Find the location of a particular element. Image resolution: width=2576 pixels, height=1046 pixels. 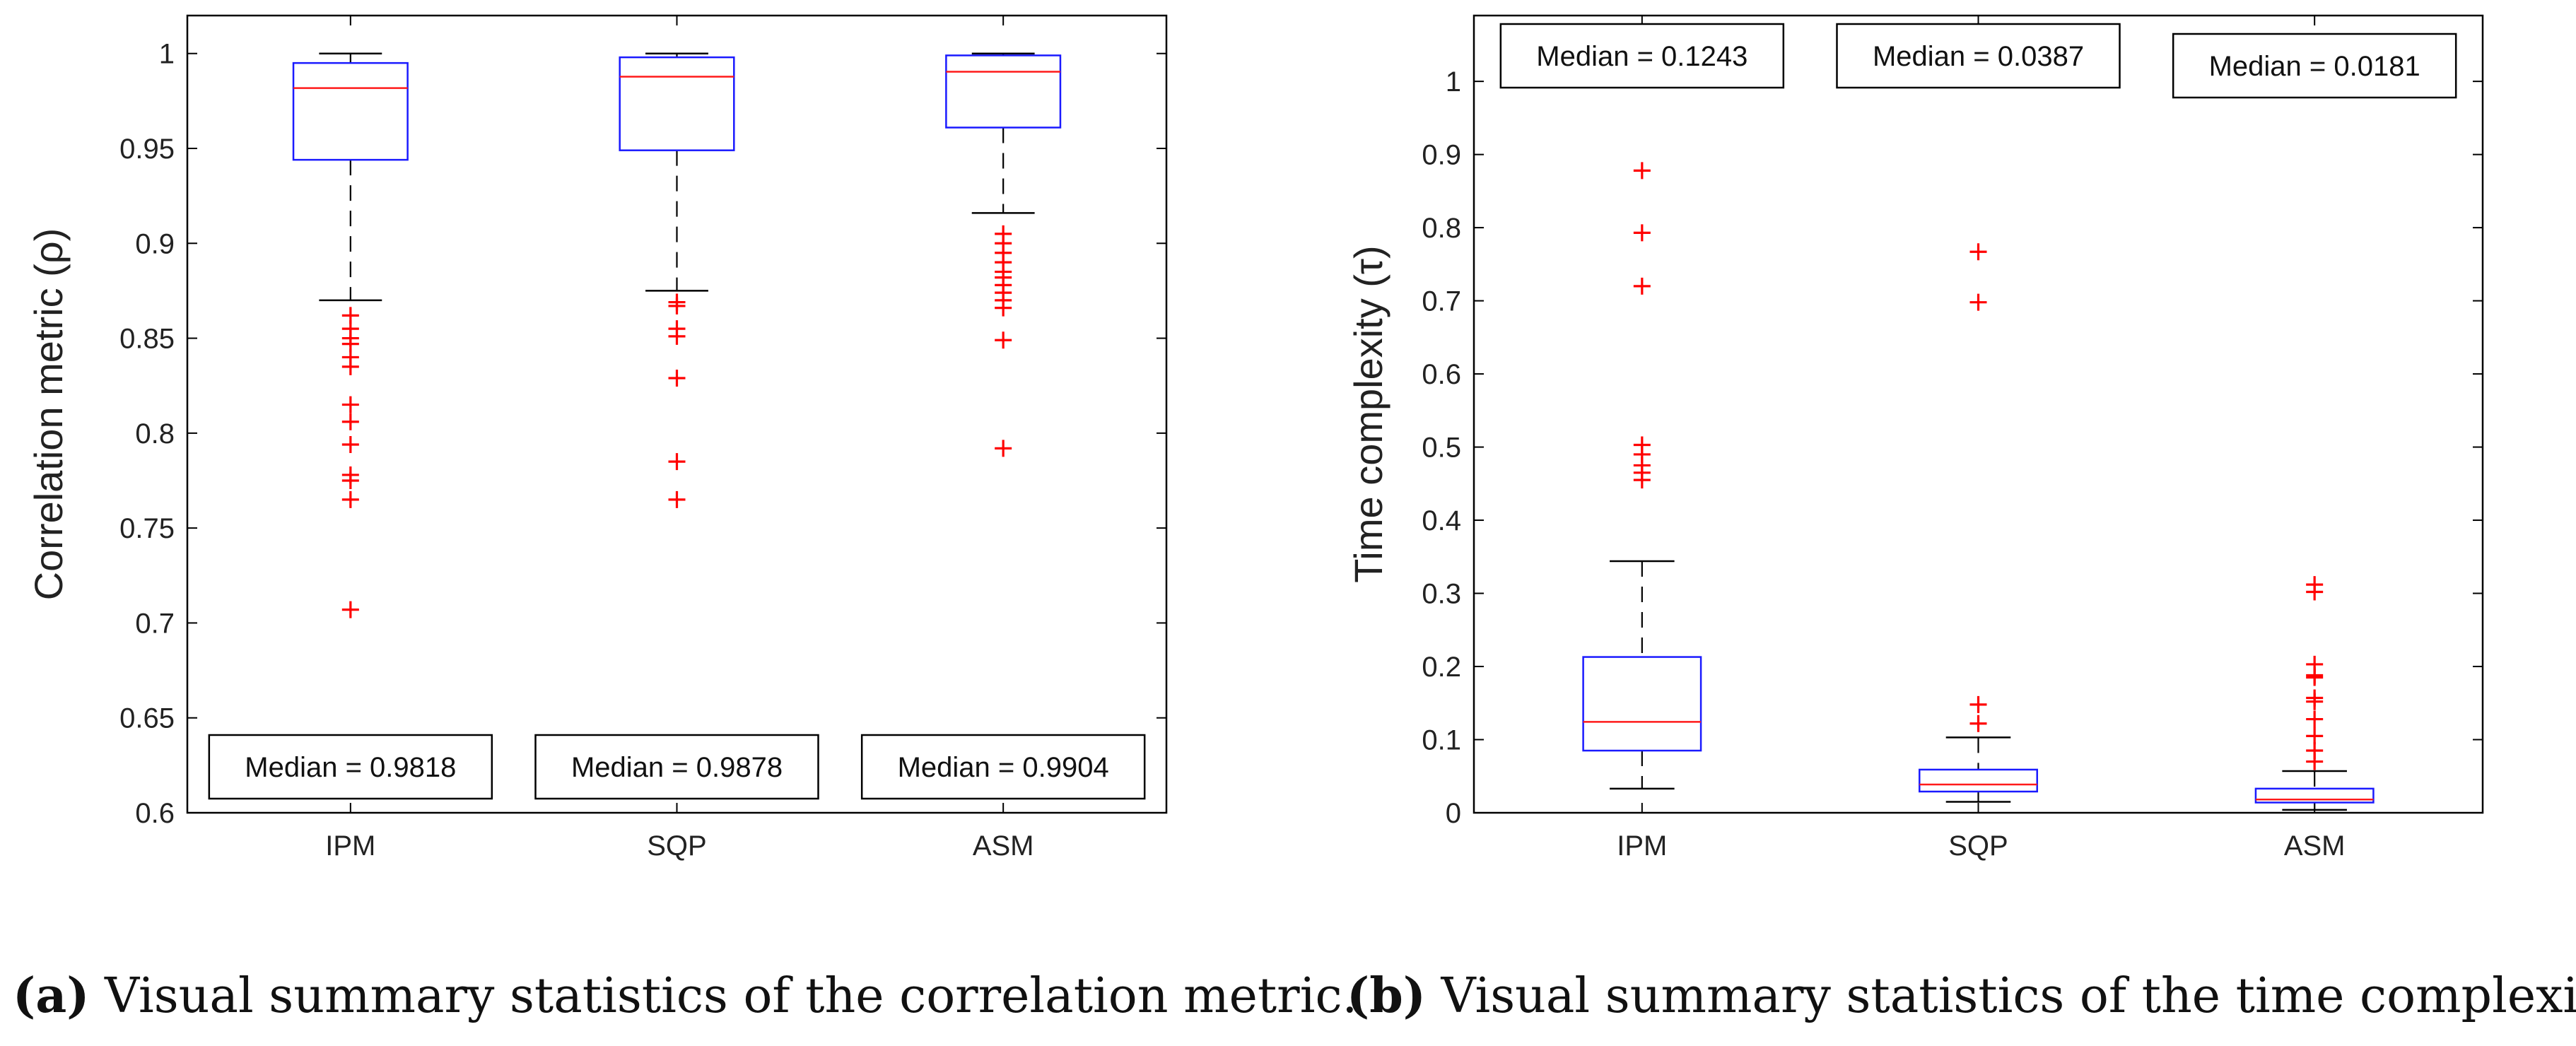

median-annotation-text: Median = 0.0387 is located at coordinates (1978, 57).